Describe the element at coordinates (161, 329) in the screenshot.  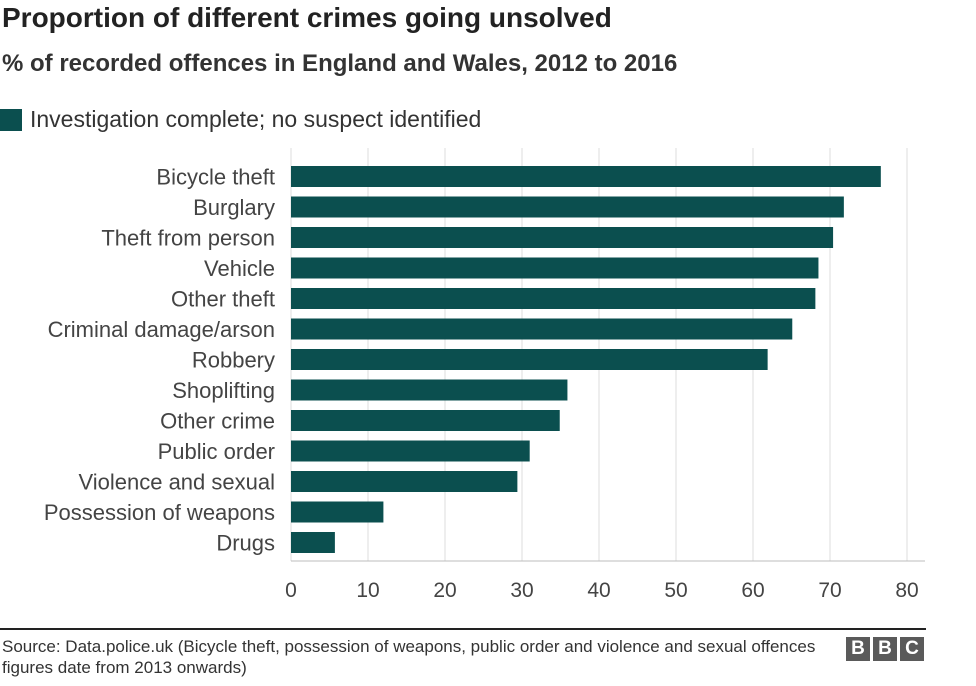
I see `category-label: Criminal damage/arson` at that location.